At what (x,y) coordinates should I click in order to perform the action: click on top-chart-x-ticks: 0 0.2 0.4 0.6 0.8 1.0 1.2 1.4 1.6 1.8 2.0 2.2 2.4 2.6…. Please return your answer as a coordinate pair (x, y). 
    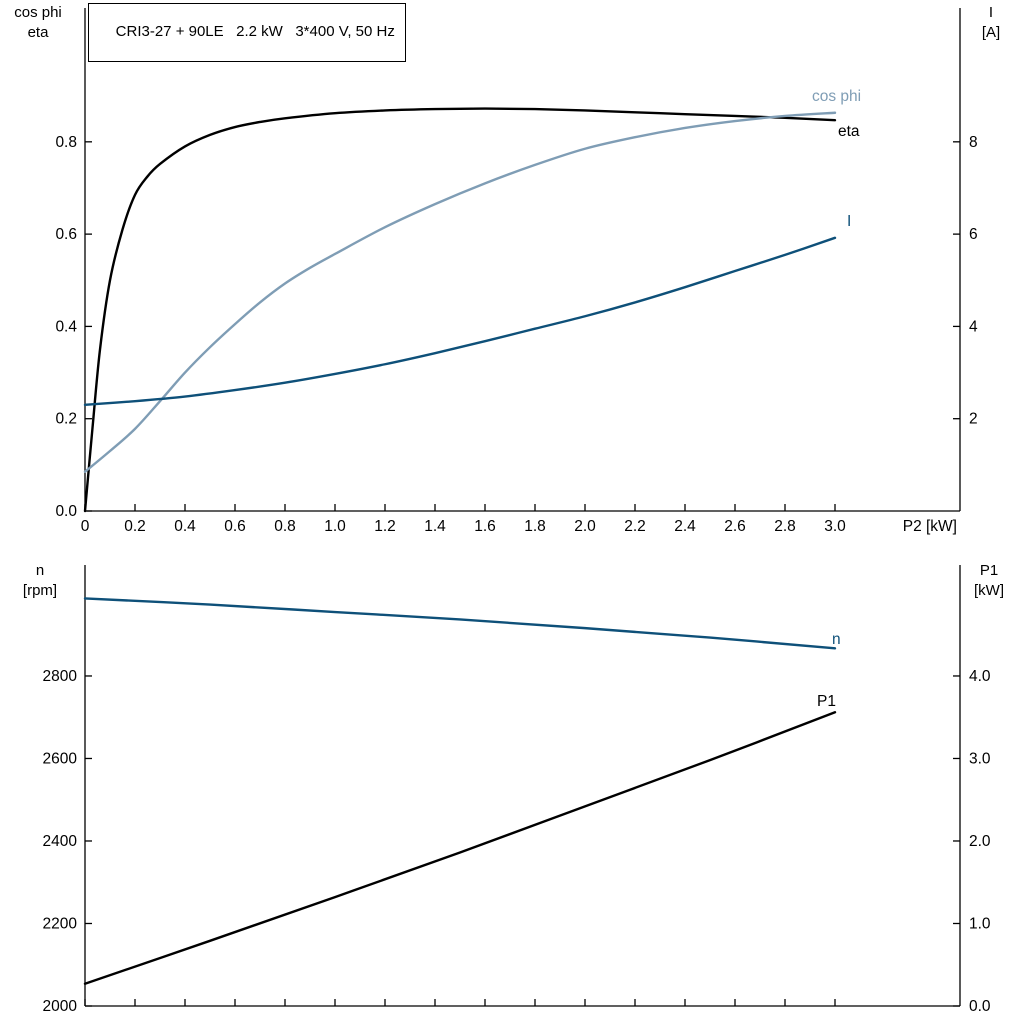
    Looking at the image, I should click on (519, 519).